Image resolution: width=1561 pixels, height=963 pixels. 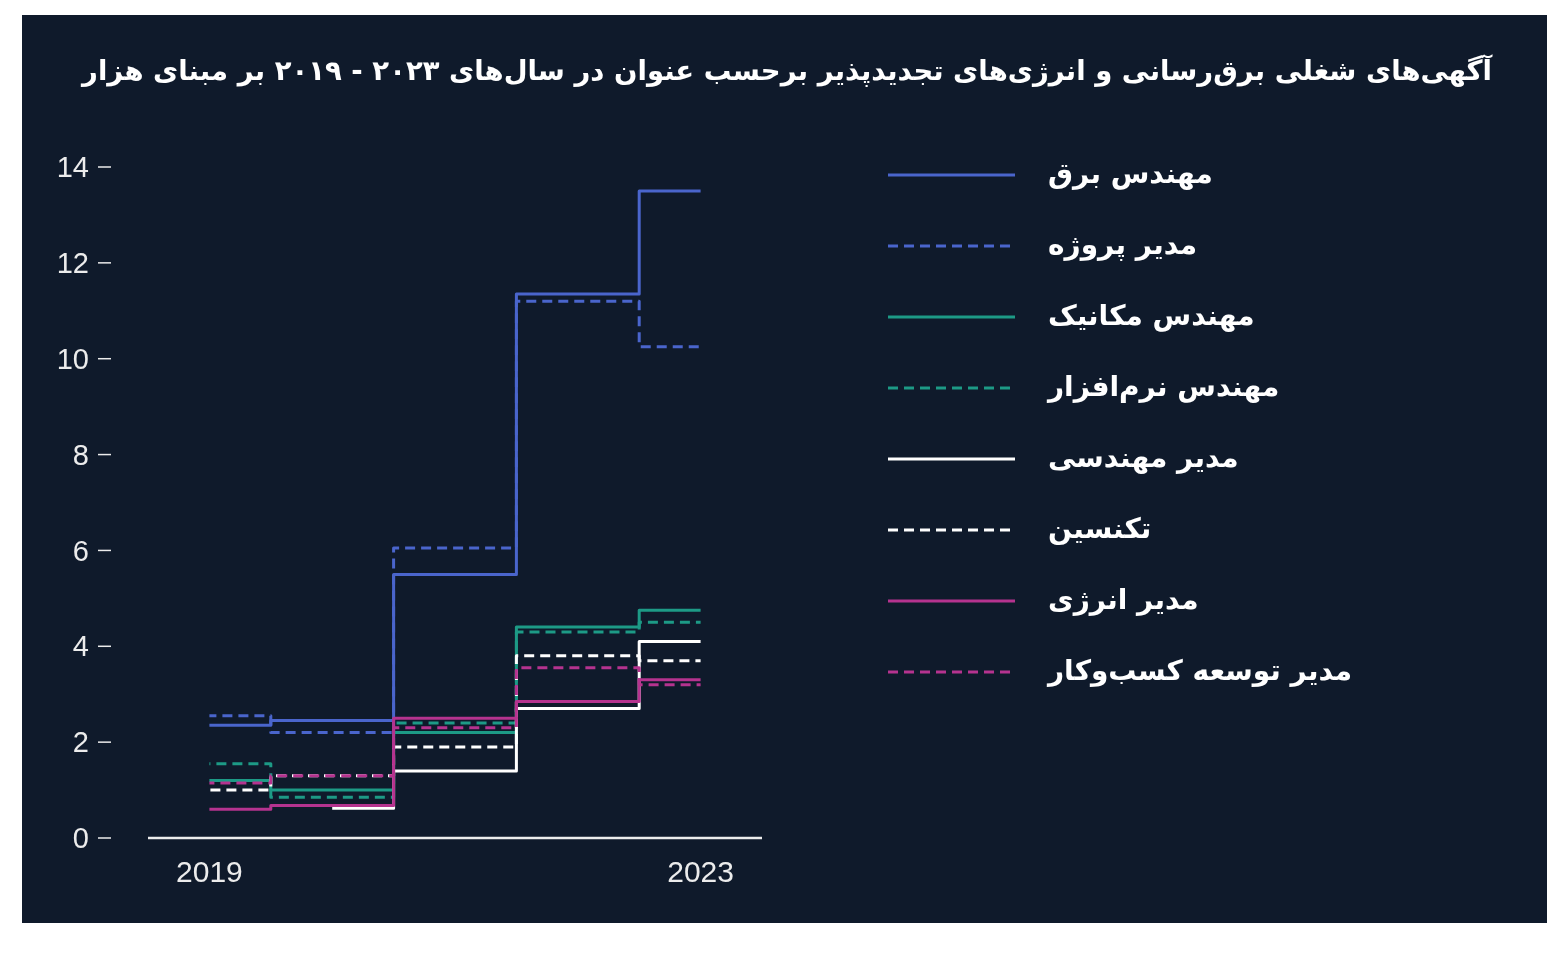 What do you see at coordinates (72, 167) in the screenshot?
I see `y-tick-label: 14` at bounding box center [72, 167].